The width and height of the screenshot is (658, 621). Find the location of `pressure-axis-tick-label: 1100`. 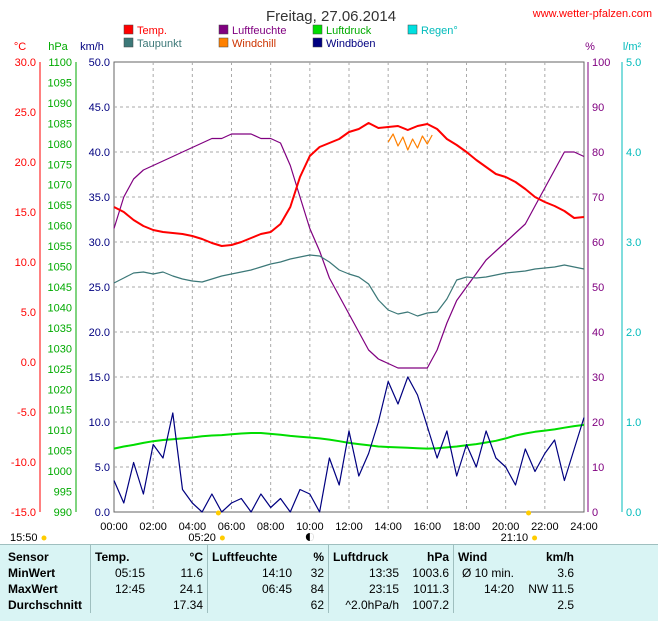

pressure-axis-tick-label: 1100 is located at coordinates (60, 63).